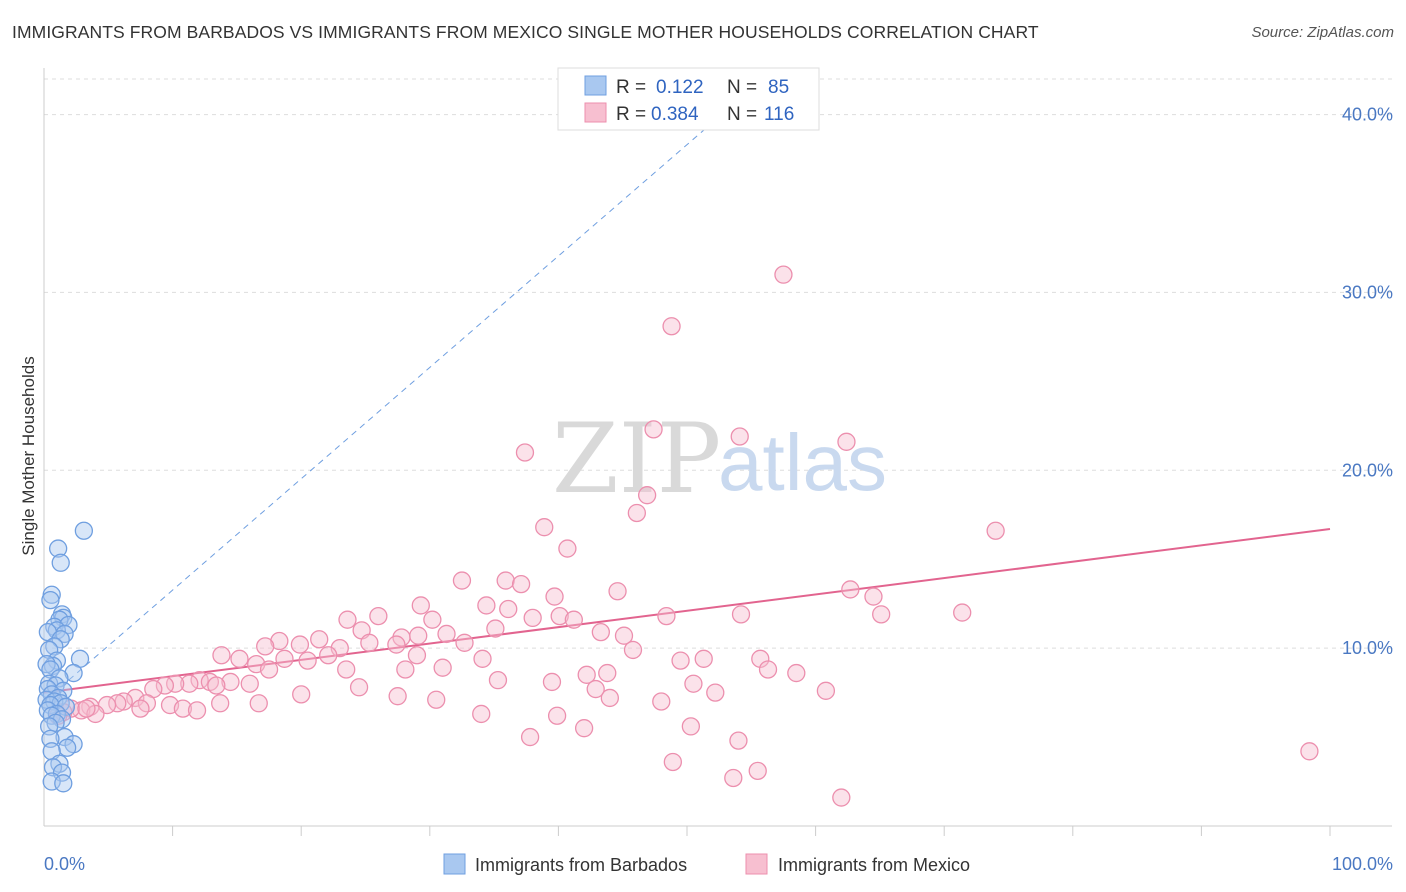 Image resolution: width=1406 pixels, height=892 pixels. Describe the element at coordinates (595, 112) in the screenshot. I see `legend-swatch-mexico` at that location.